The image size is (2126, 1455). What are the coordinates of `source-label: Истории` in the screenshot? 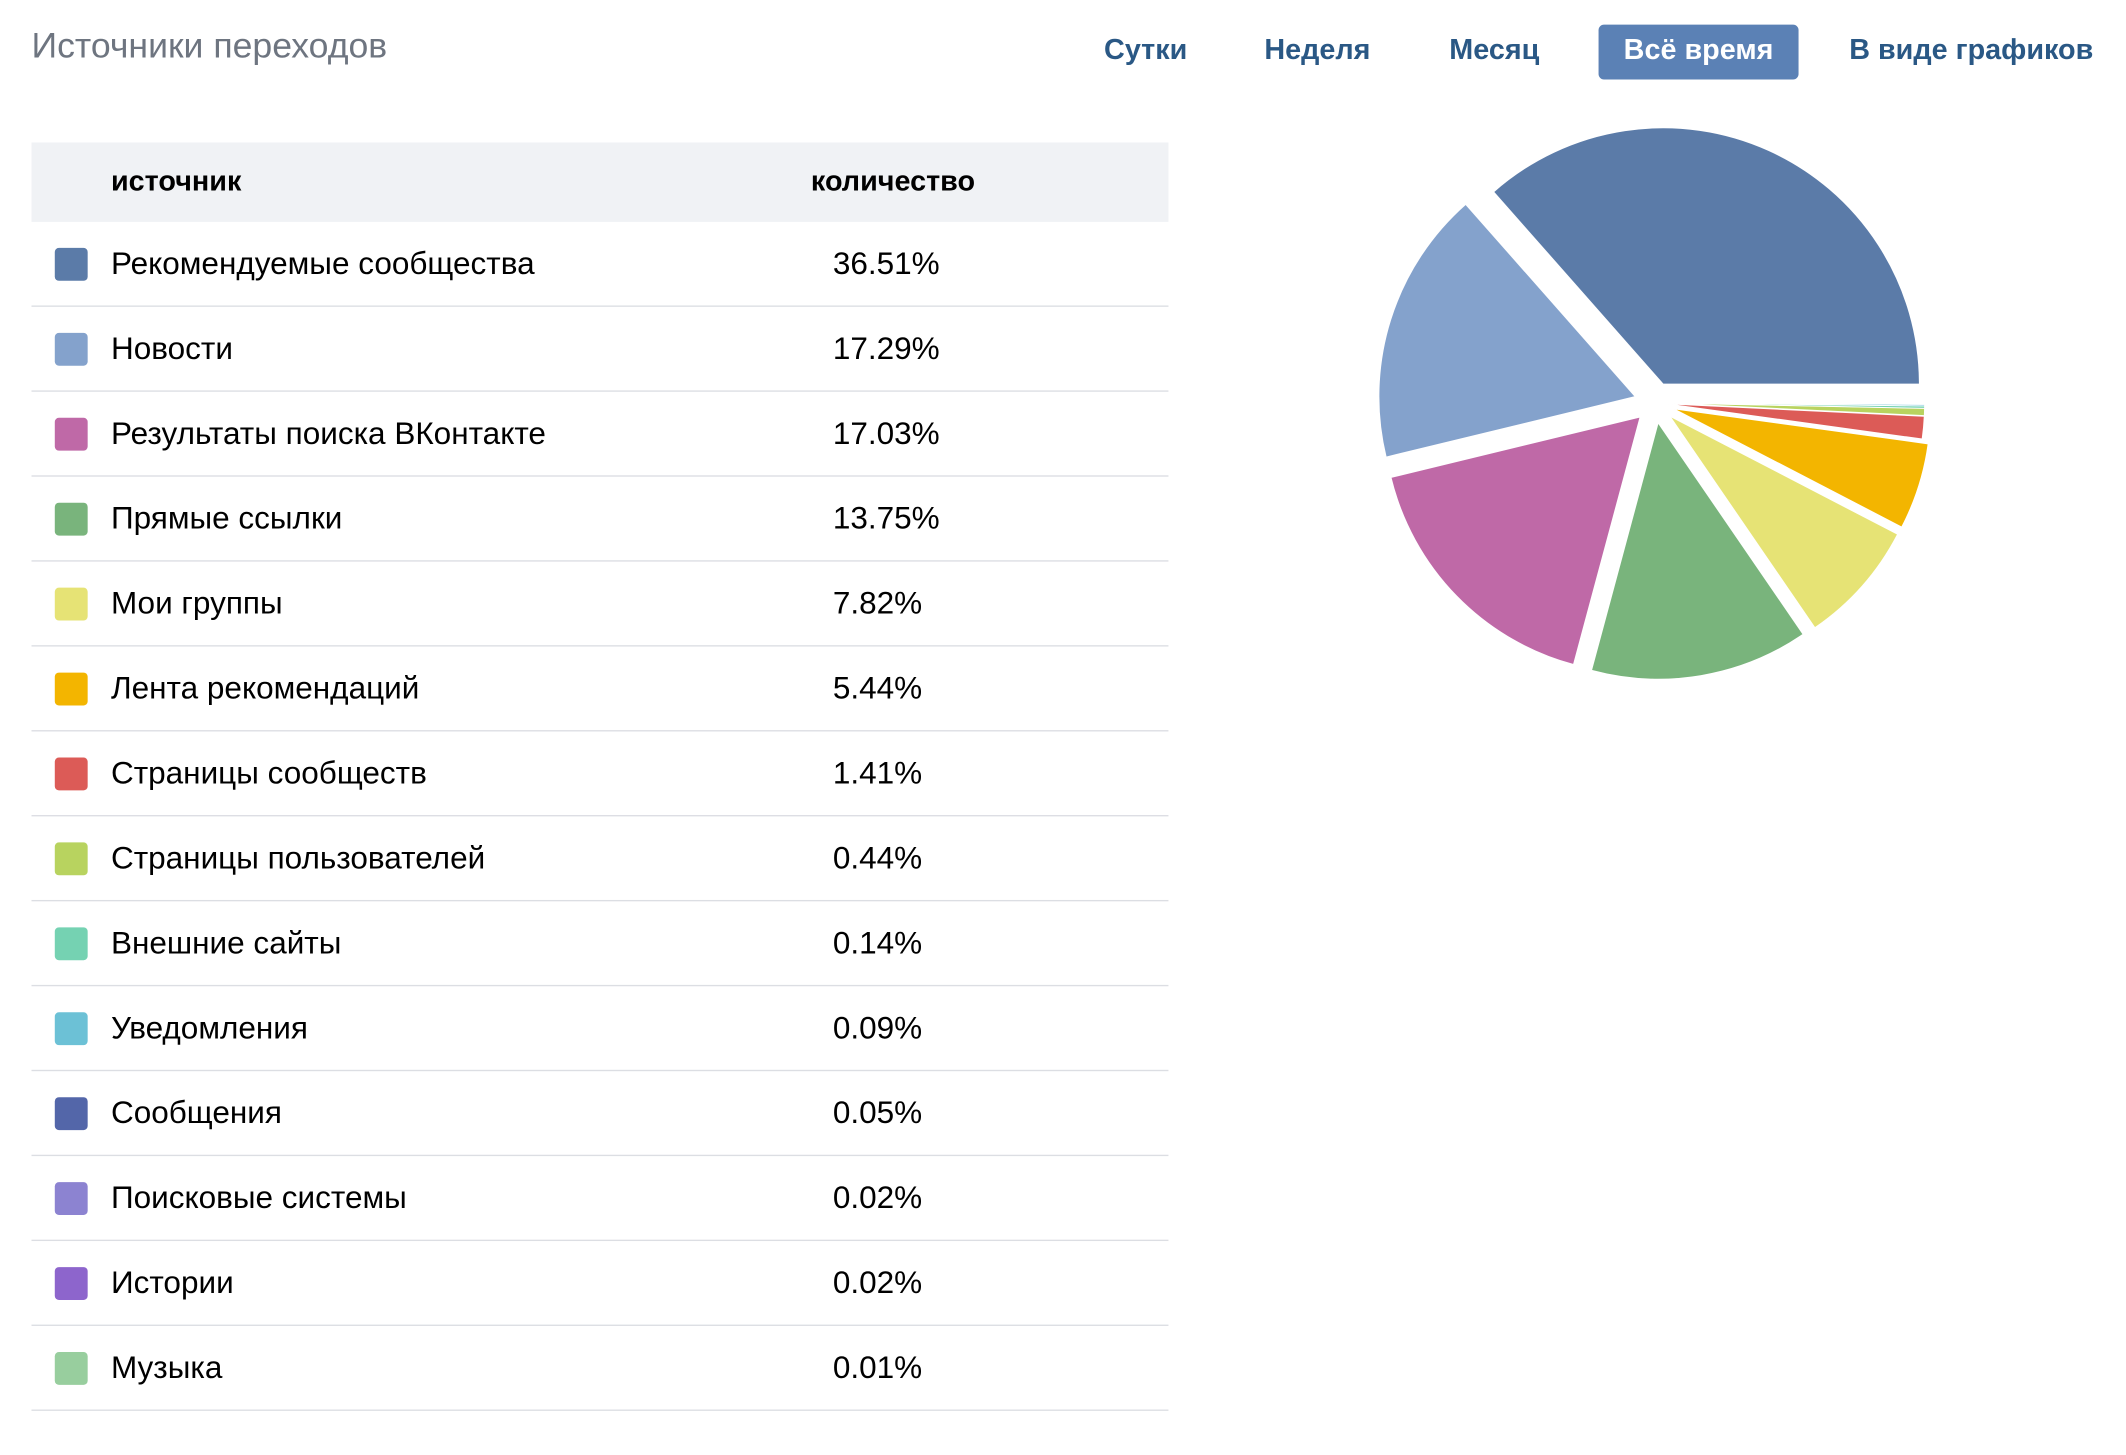 It's located at (172, 1283).